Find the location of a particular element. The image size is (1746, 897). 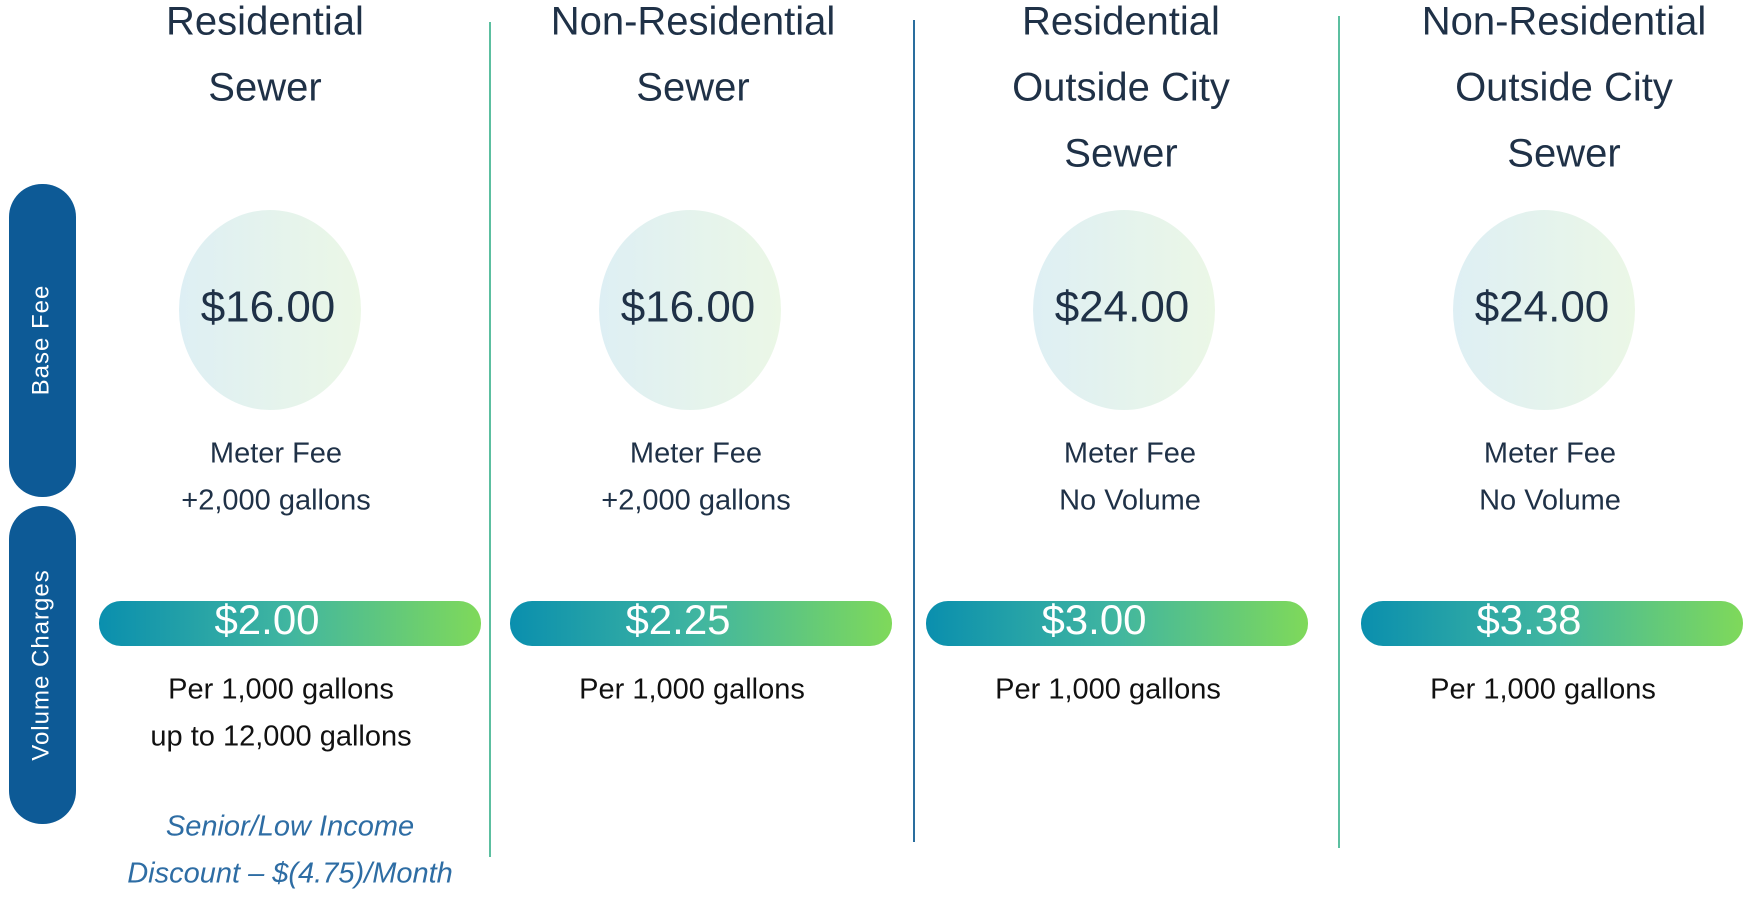

side-label: Base Fee is located at coordinates (40, 340).